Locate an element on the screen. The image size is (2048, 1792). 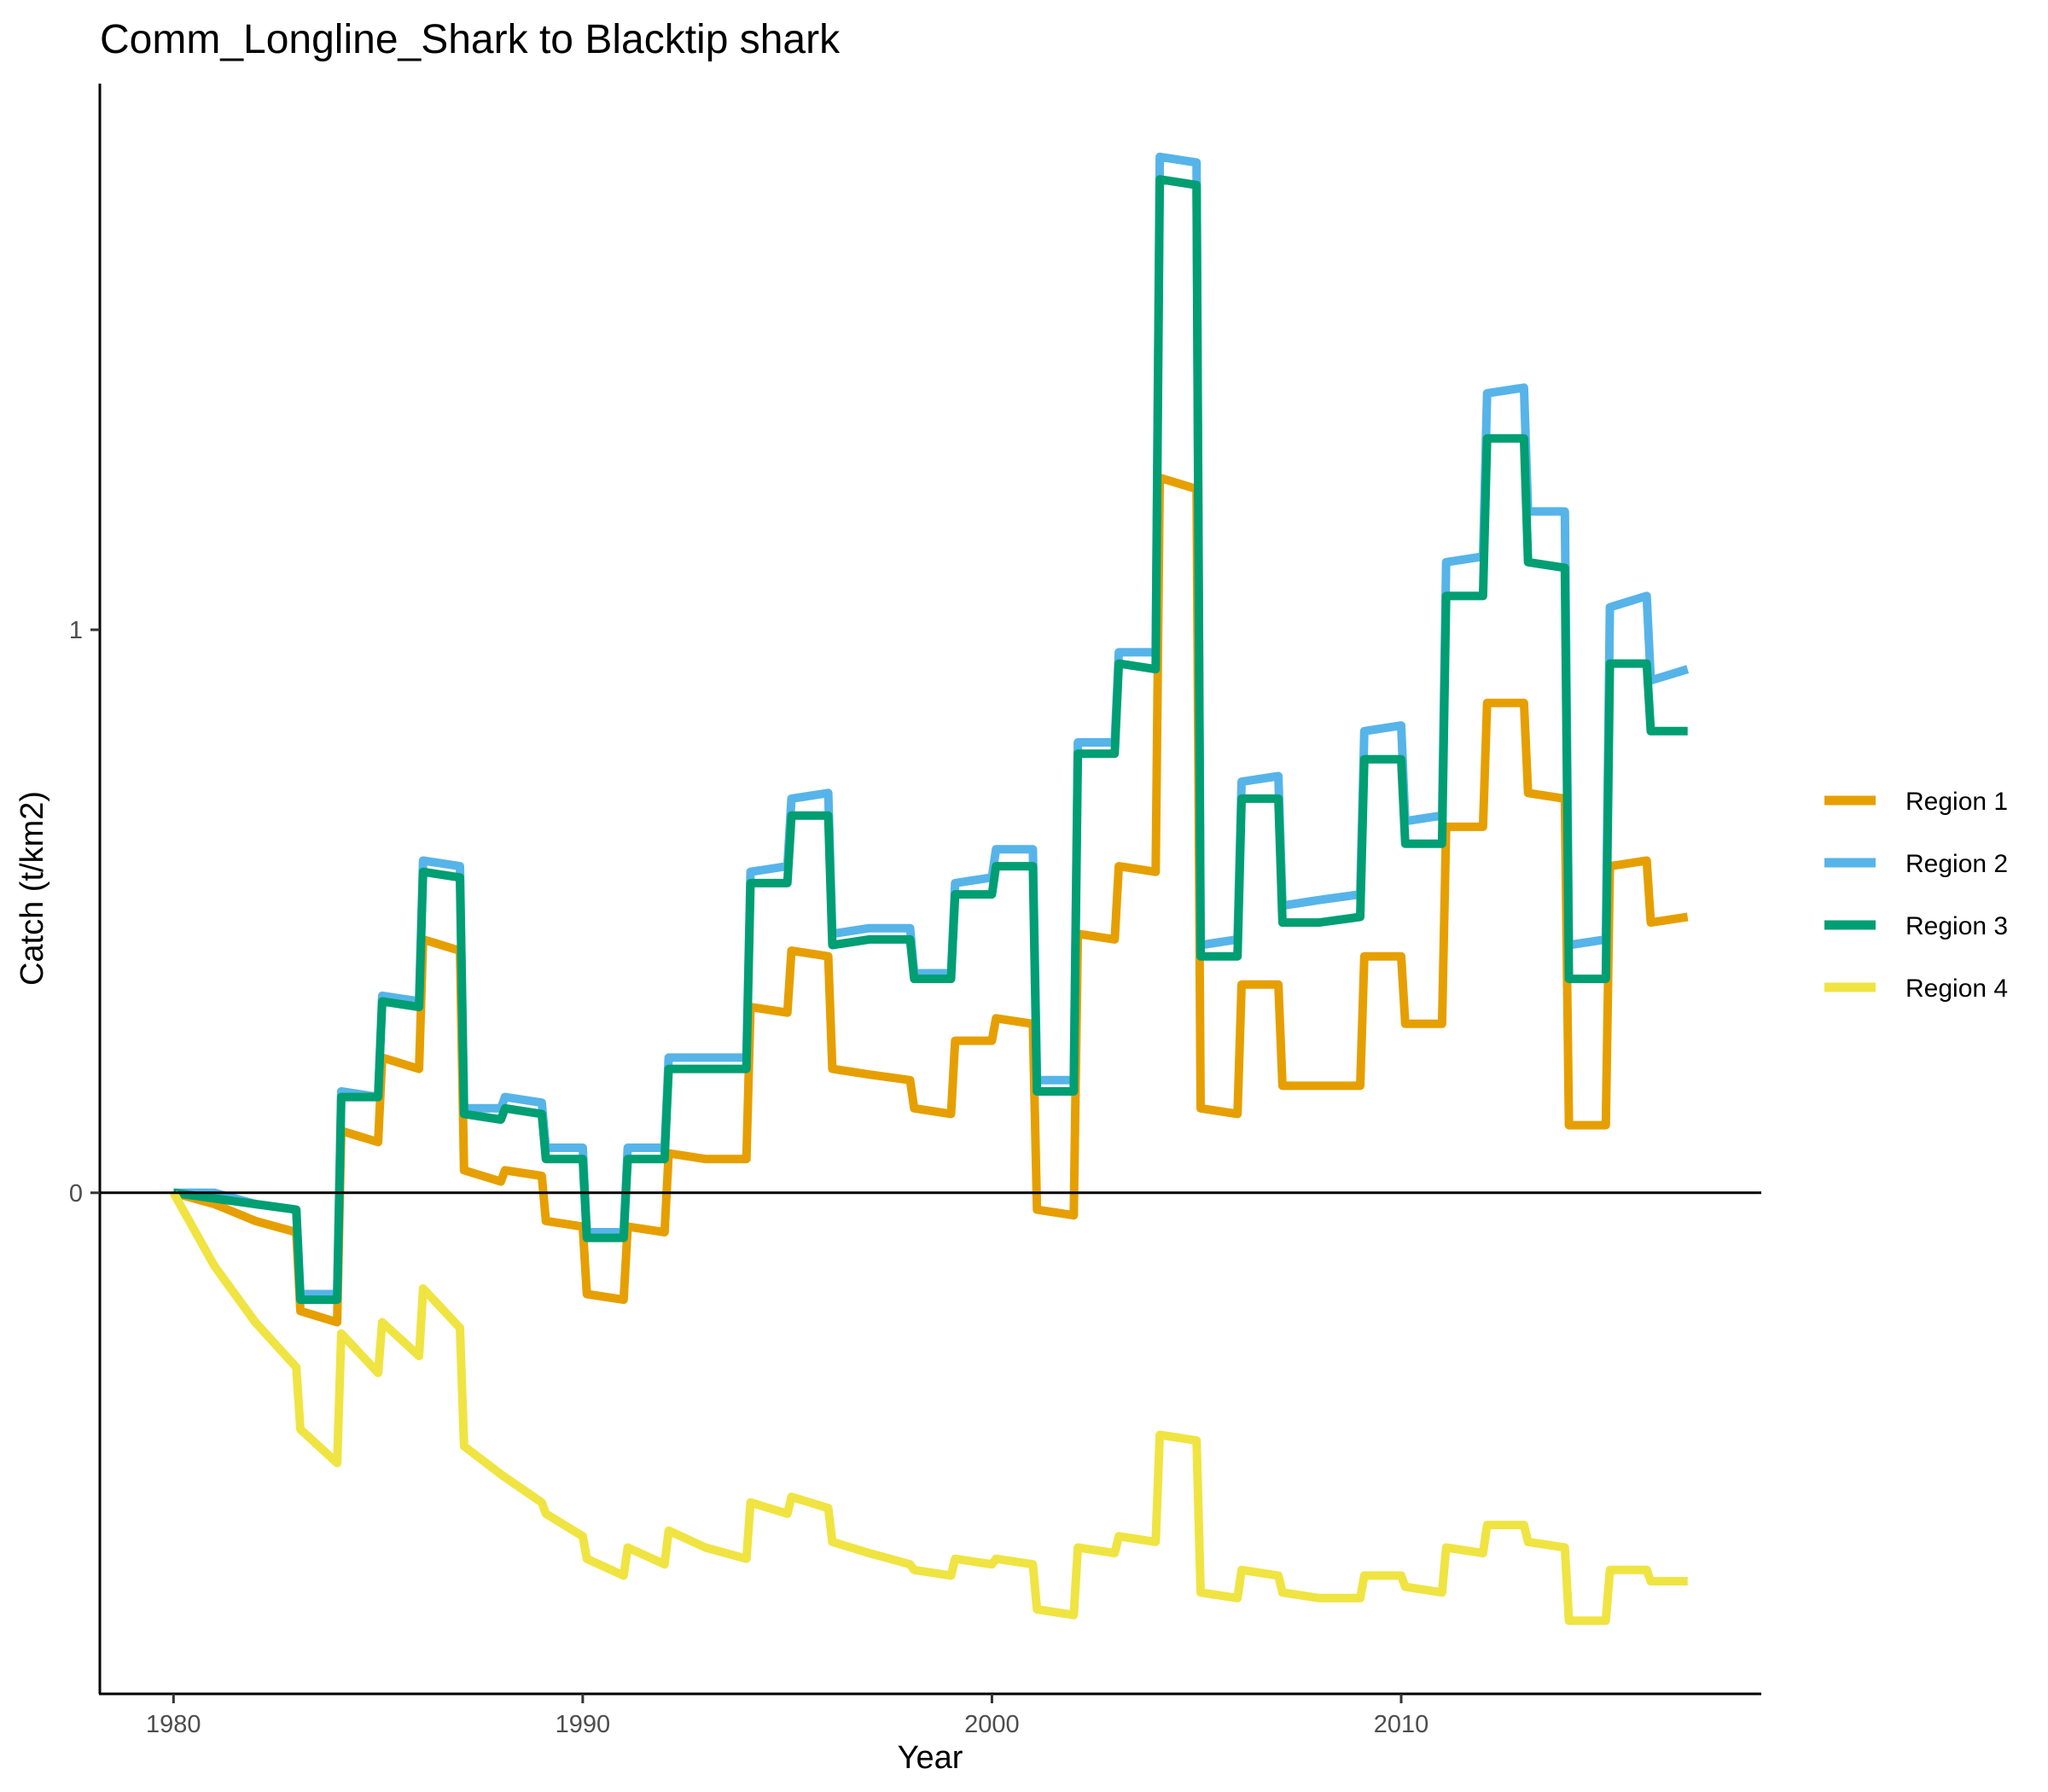
y-tick-label: 1 is located at coordinates (76, 630).